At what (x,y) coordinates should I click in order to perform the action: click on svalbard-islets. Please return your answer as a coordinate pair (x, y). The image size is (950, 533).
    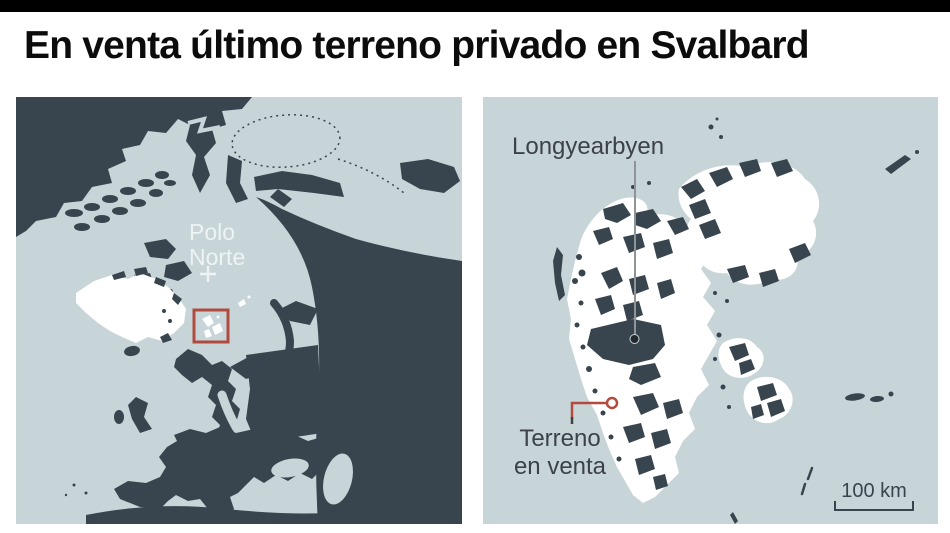
    Looking at the image, I should click on (226, 316).